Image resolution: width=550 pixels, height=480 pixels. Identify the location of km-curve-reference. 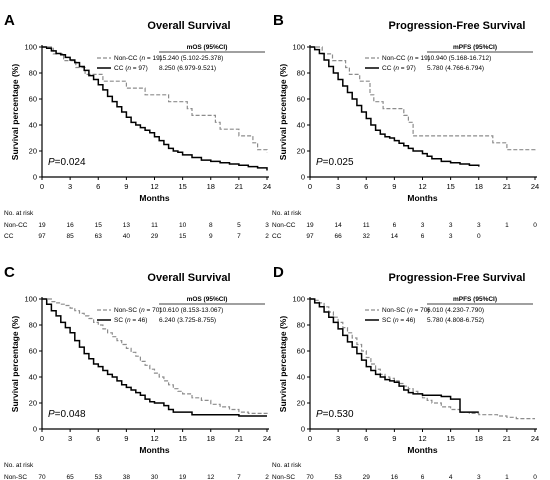
(423, 98).